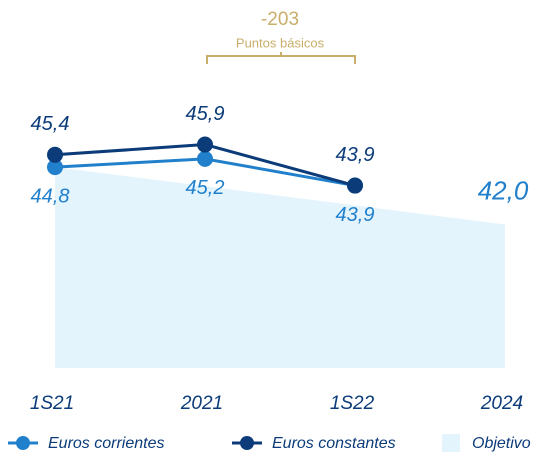  I want to click on annotation-label: Puntos básicos, so click(280, 42).